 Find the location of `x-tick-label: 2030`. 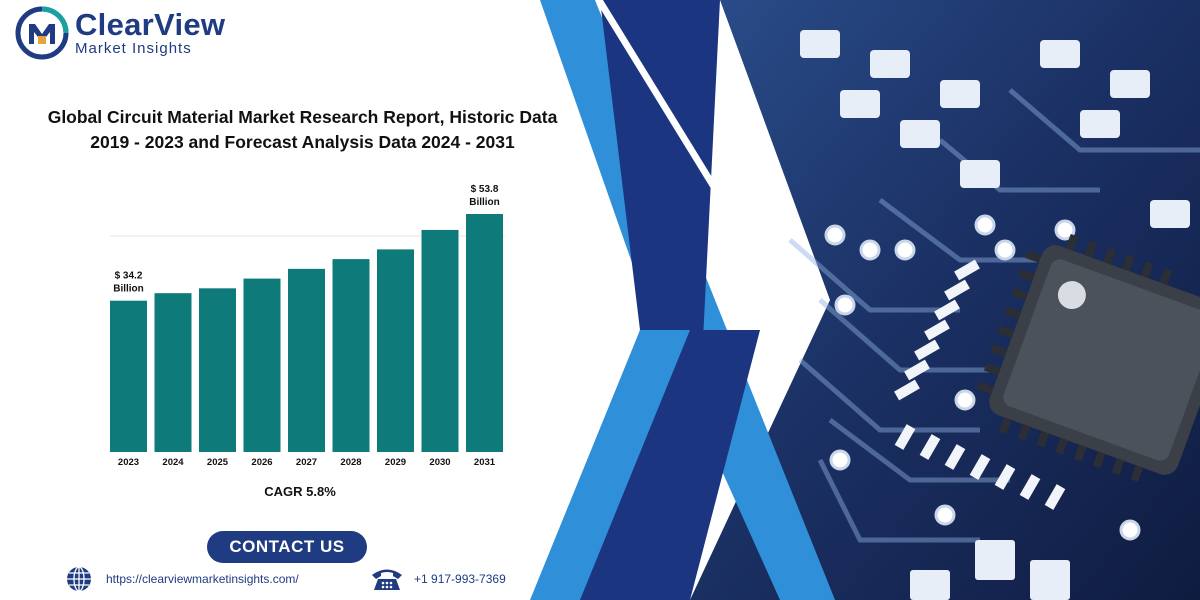

x-tick-label: 2030 is located at coordinates (439, 462).